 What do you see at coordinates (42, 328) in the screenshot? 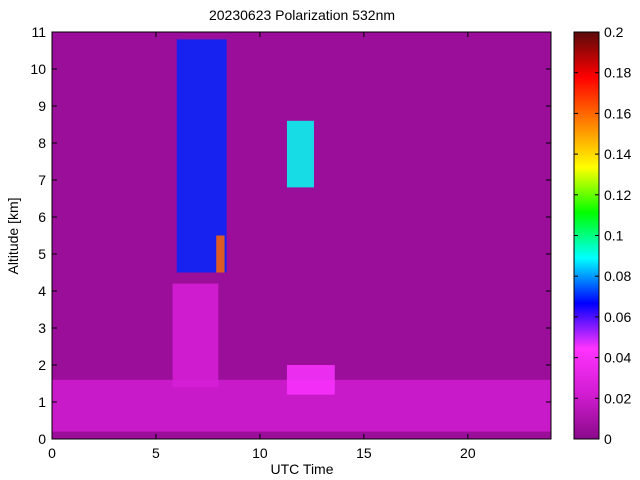
I see `y-tick-label: 3` at bounding box center [42, 328].